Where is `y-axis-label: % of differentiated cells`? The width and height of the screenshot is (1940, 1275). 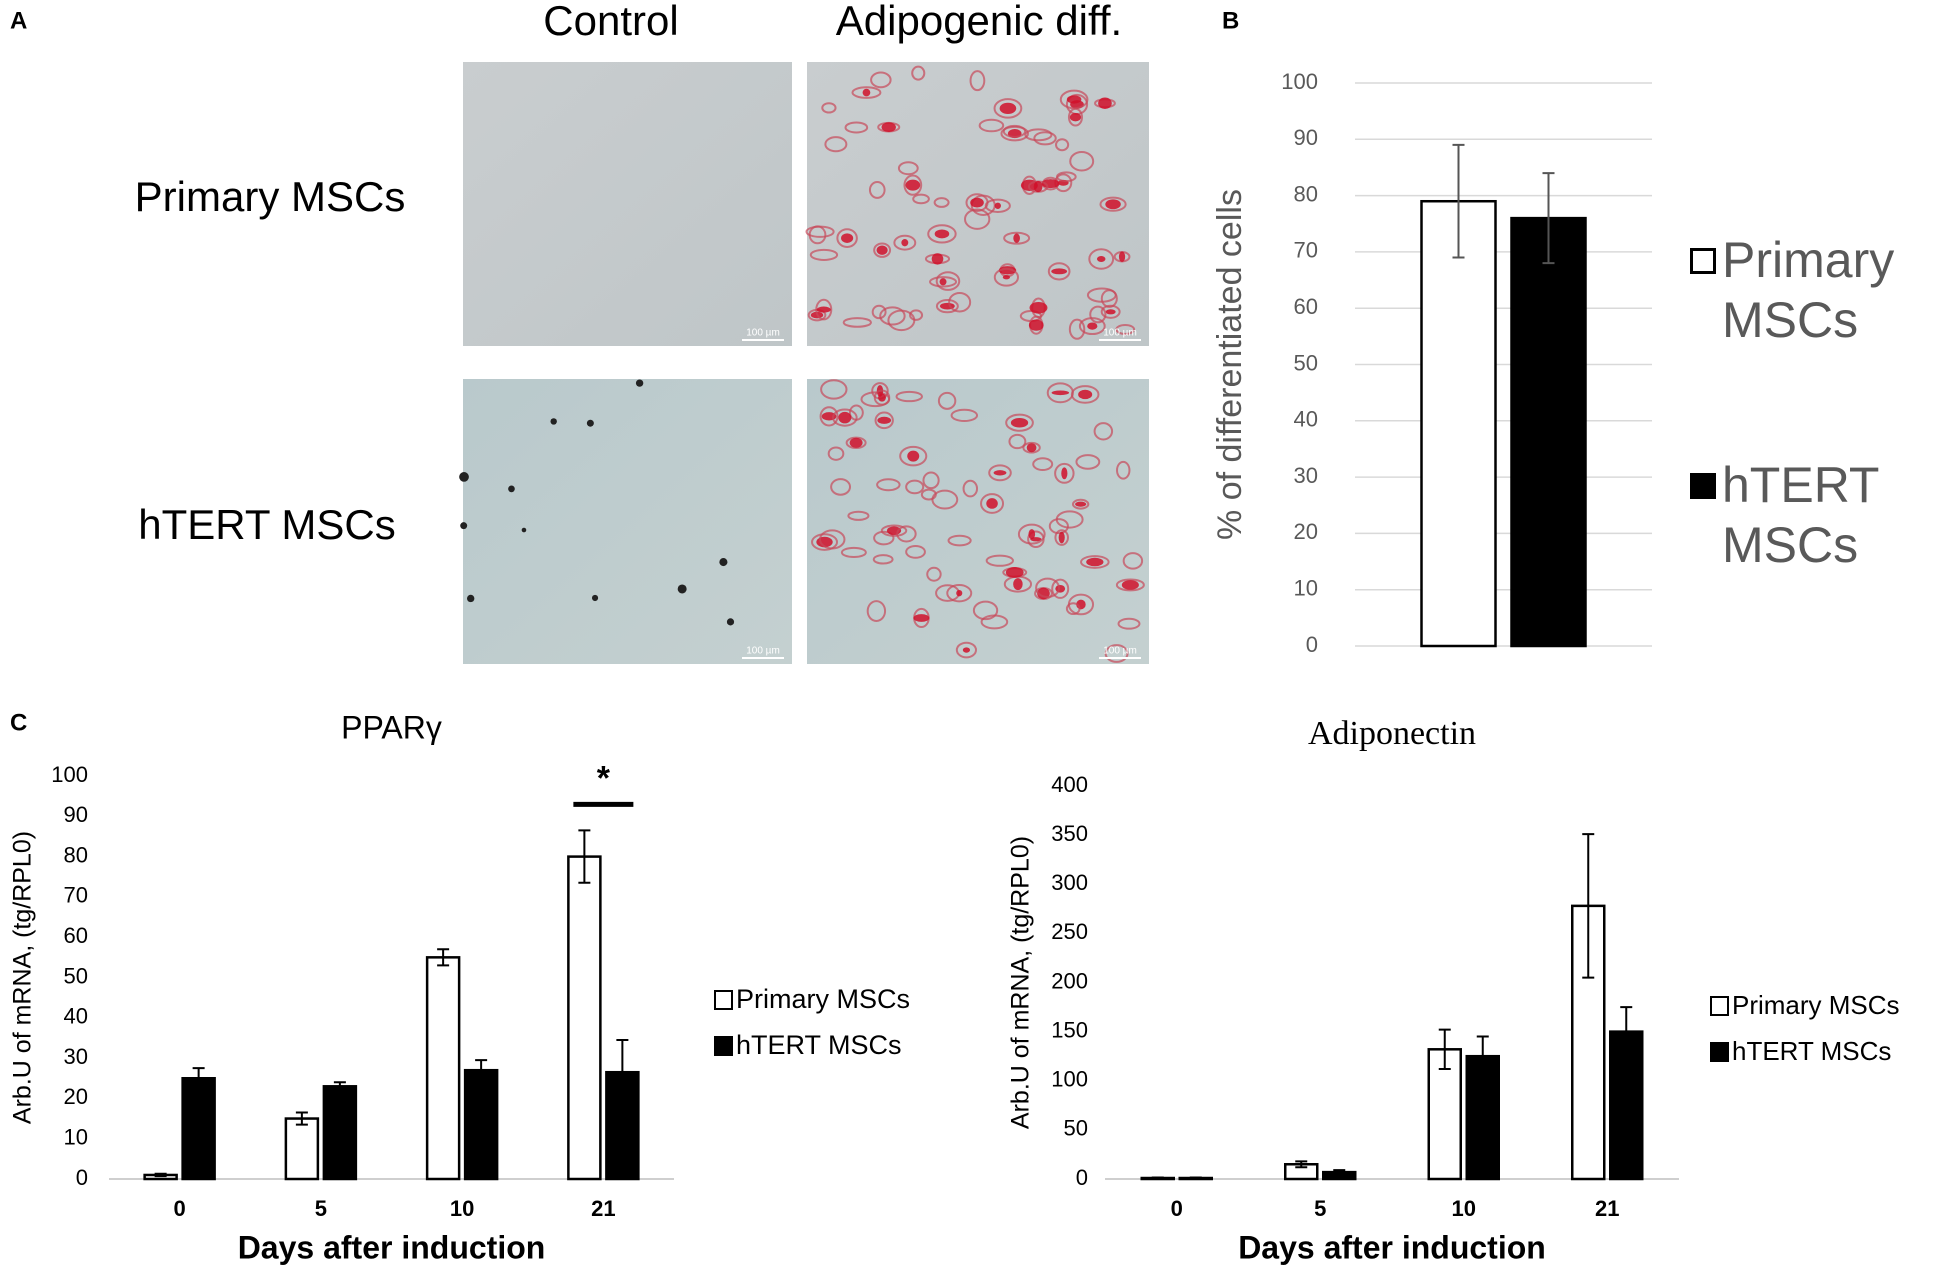
y-axis-label: % of differentiated cells is located at coordinates (1230, 364).